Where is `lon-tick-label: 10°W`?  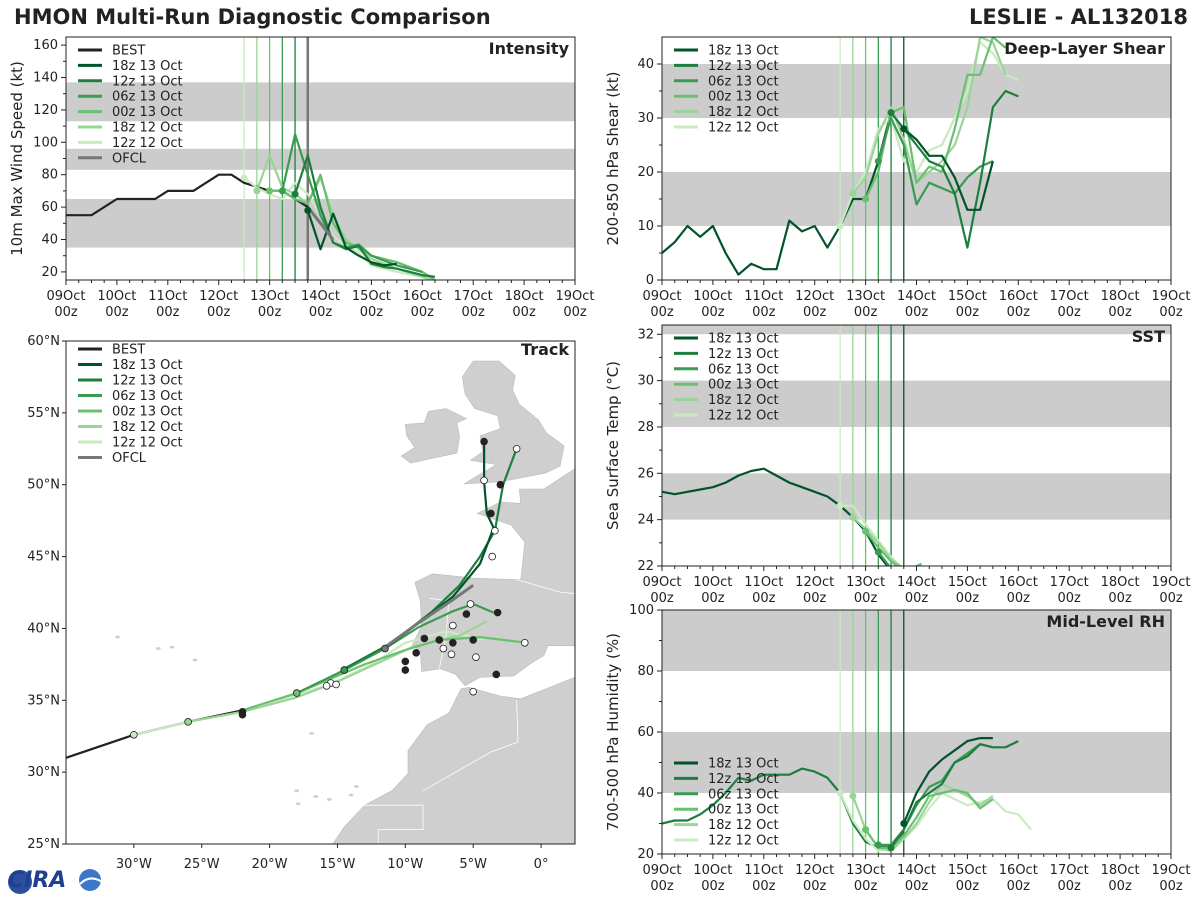
lon-tick-label: 10°W is located at coordinates (405, 864).